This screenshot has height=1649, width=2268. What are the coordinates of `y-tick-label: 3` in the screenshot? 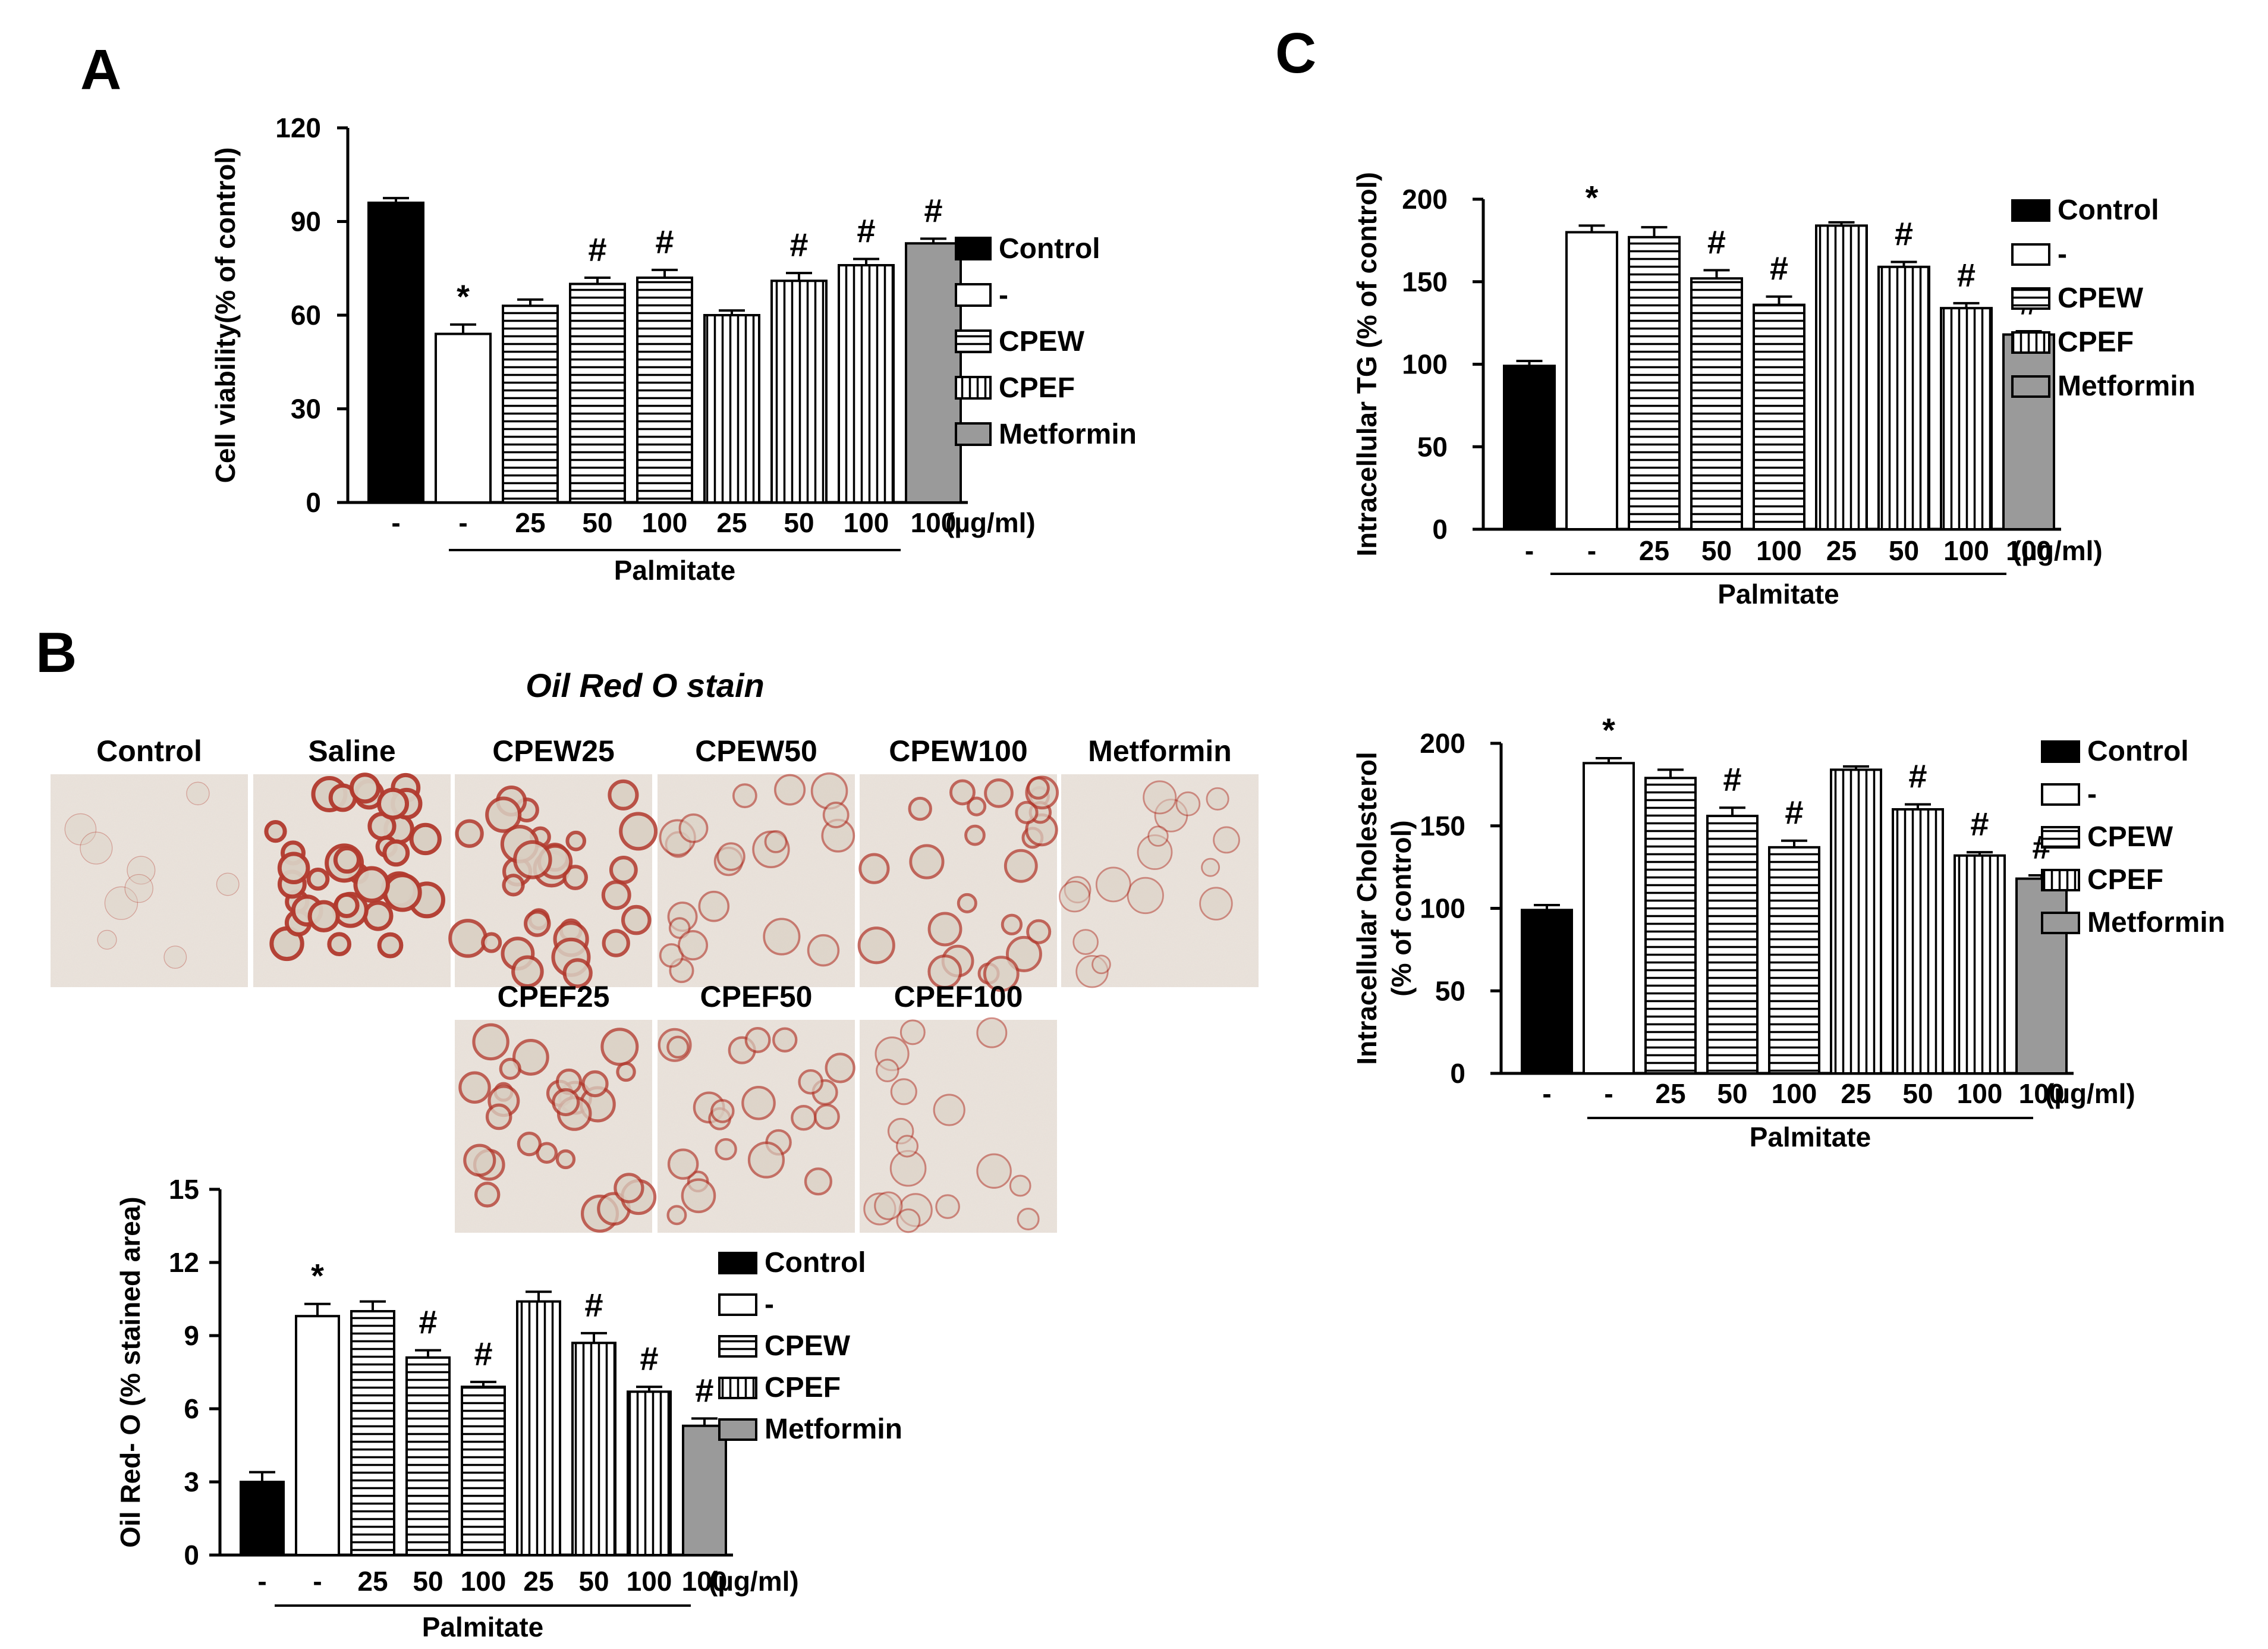 It's located at (191, 1482).